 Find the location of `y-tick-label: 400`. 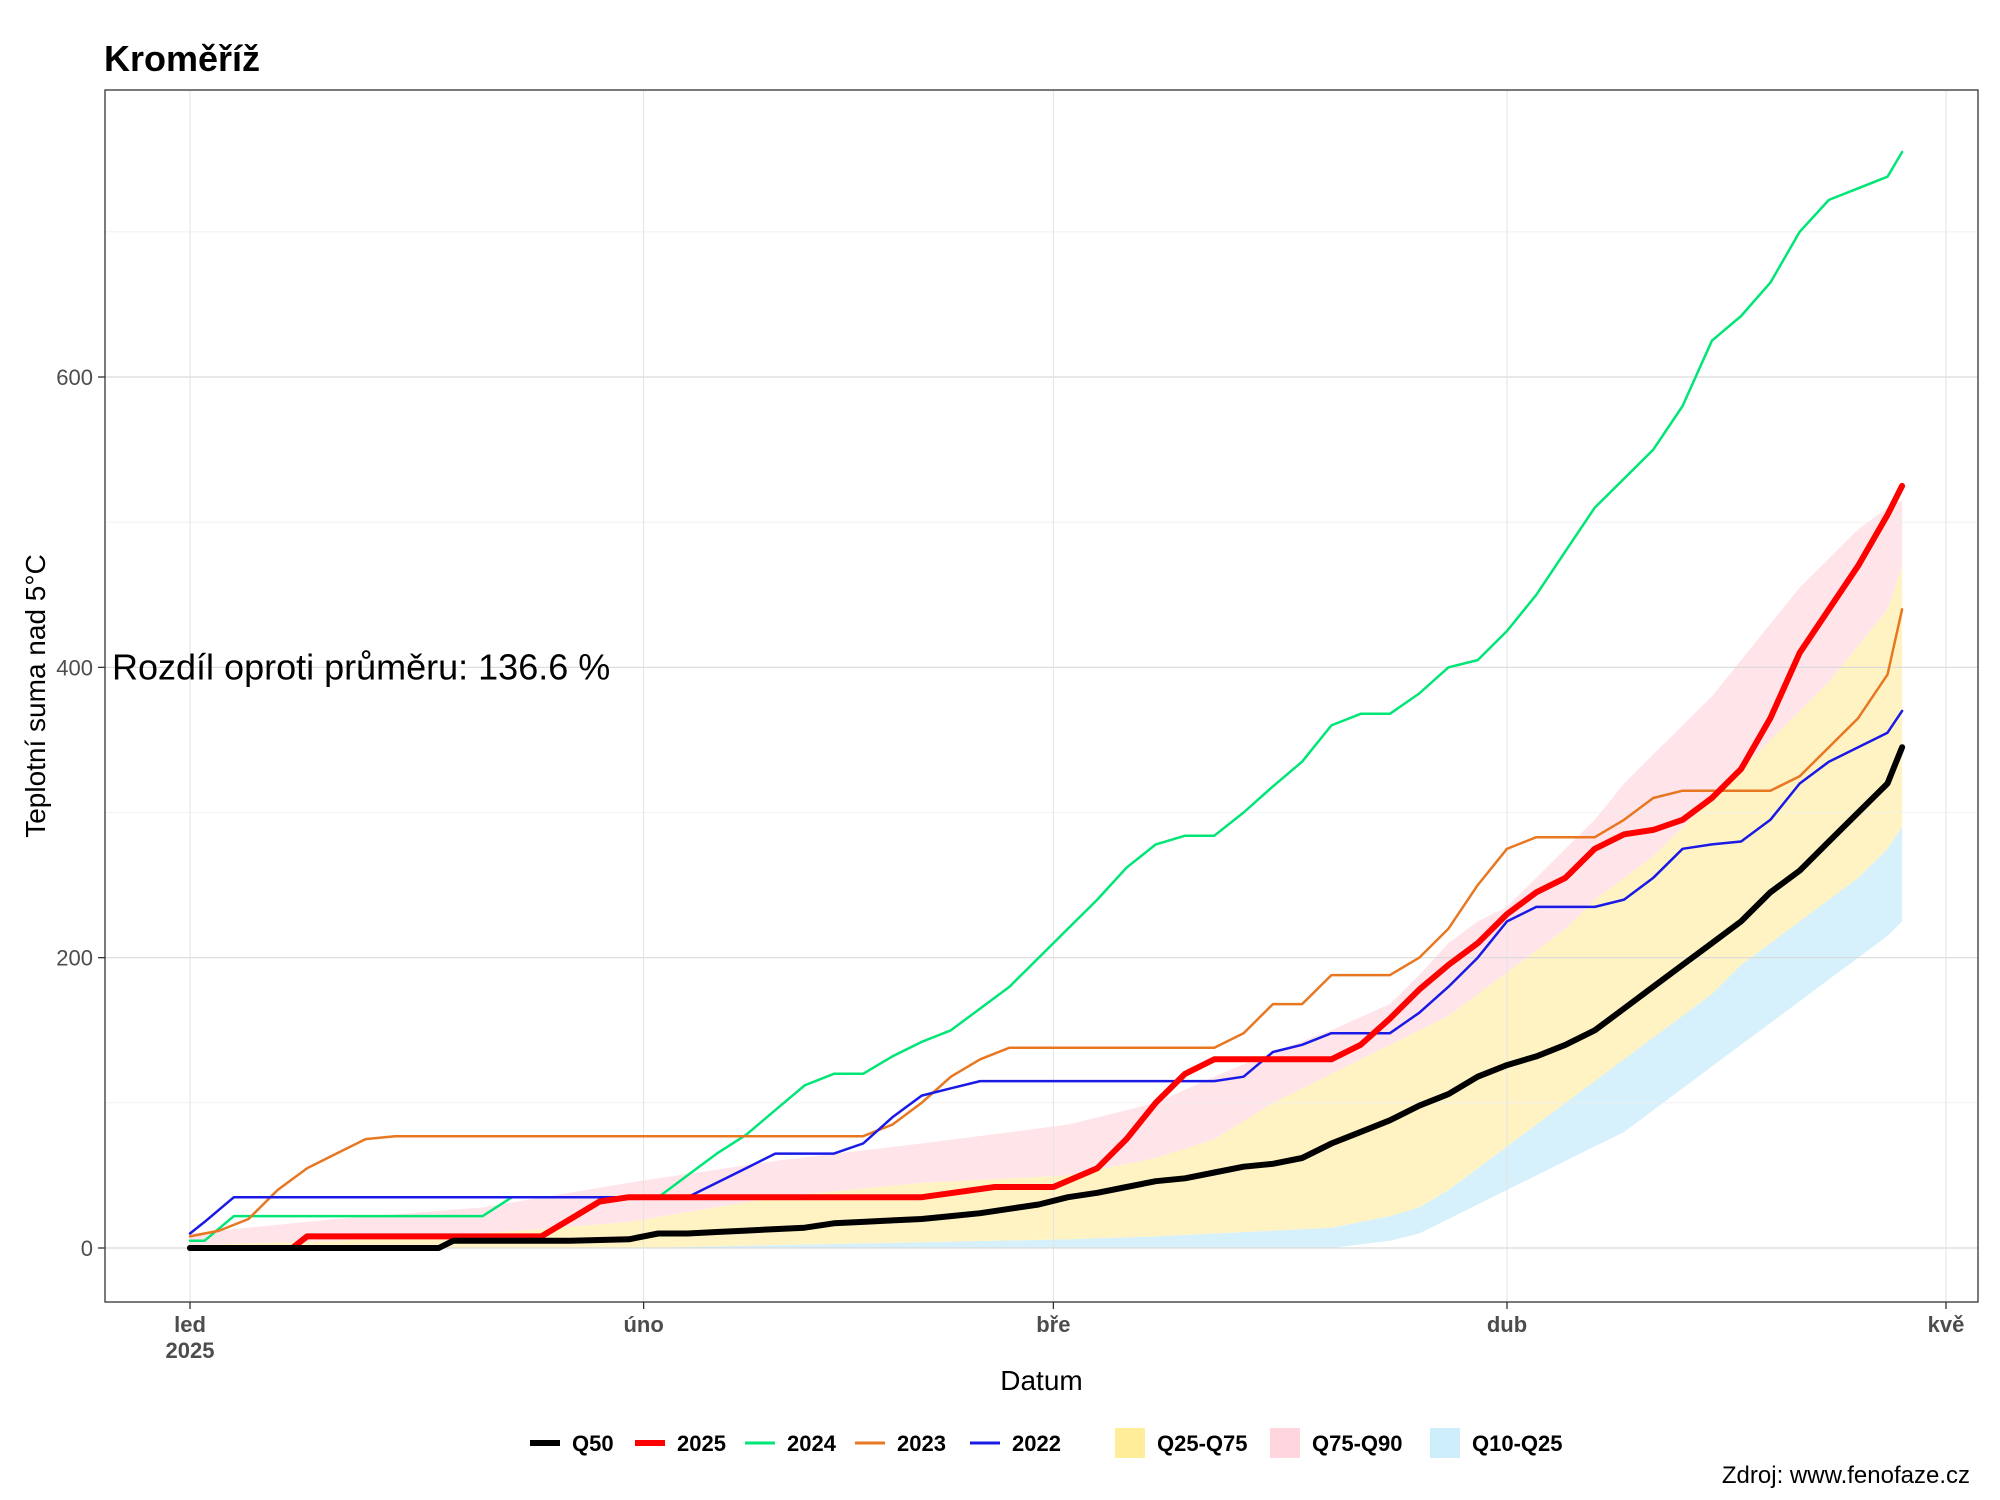

y-tick-label: 400 is located at coordinates (74, 667).